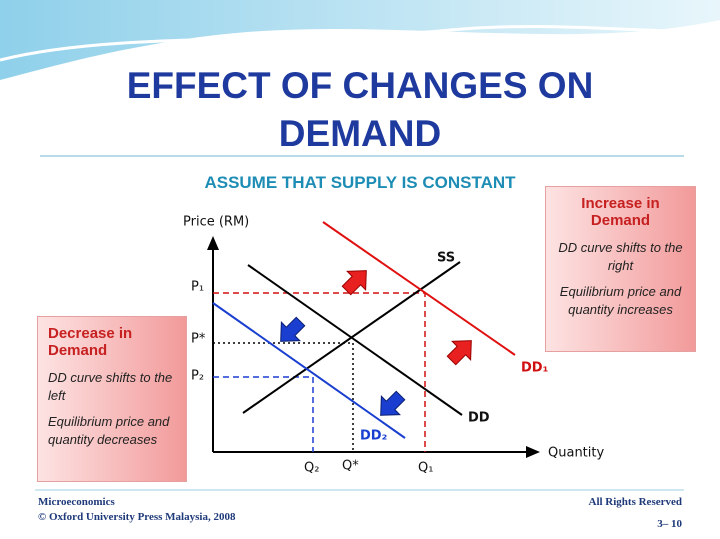  Describe the element at coordinates (534, 368) in the screenshot. I see `curve-label: DD₁` at that location.